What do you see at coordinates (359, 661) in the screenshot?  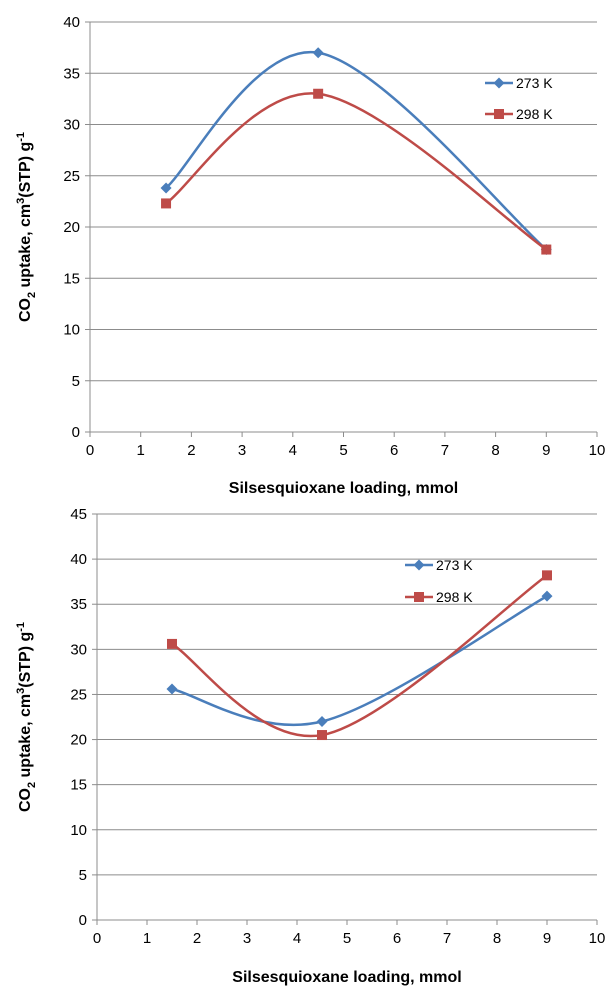 I see `series-line-273 K` at bounding box center [359, 661].